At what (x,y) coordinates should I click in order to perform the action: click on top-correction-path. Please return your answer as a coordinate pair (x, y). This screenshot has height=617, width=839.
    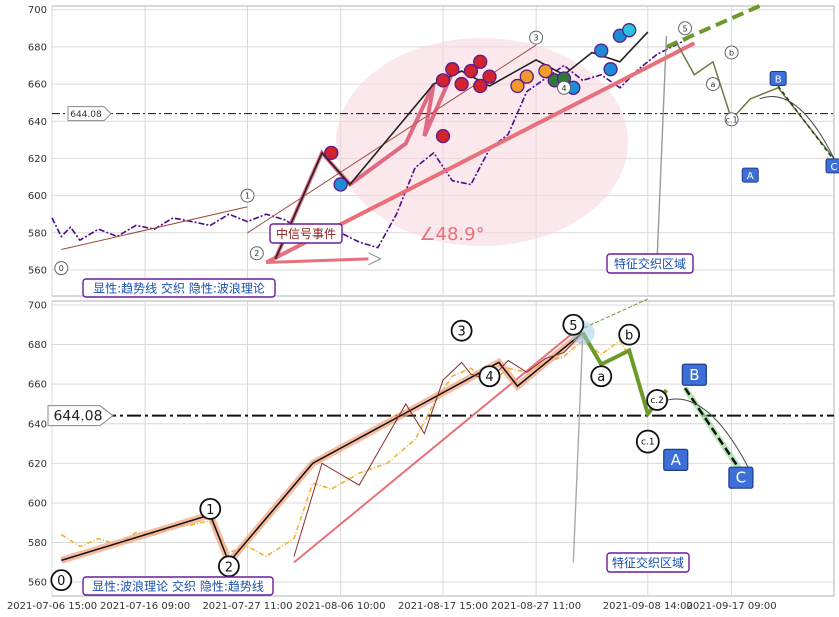
    Looking at the image, I should click on (755, 99).